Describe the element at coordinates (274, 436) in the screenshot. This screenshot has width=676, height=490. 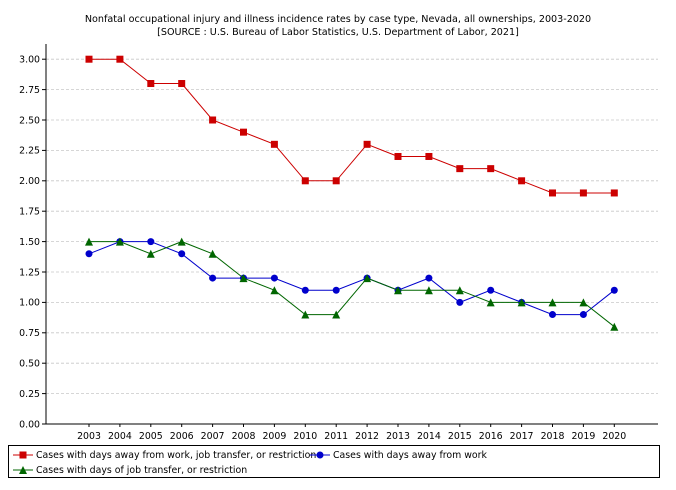
I see `x-tick-label: 2009` at that location.